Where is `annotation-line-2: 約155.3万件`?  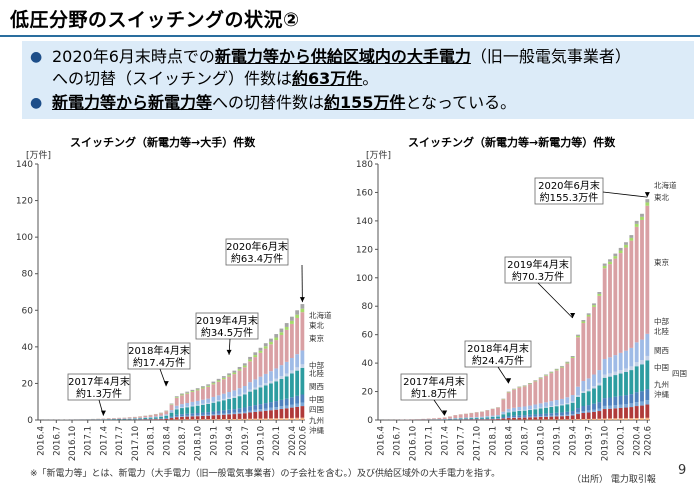 annotation-line-2: 約155.3万件 is located at coordinates (569, 197).